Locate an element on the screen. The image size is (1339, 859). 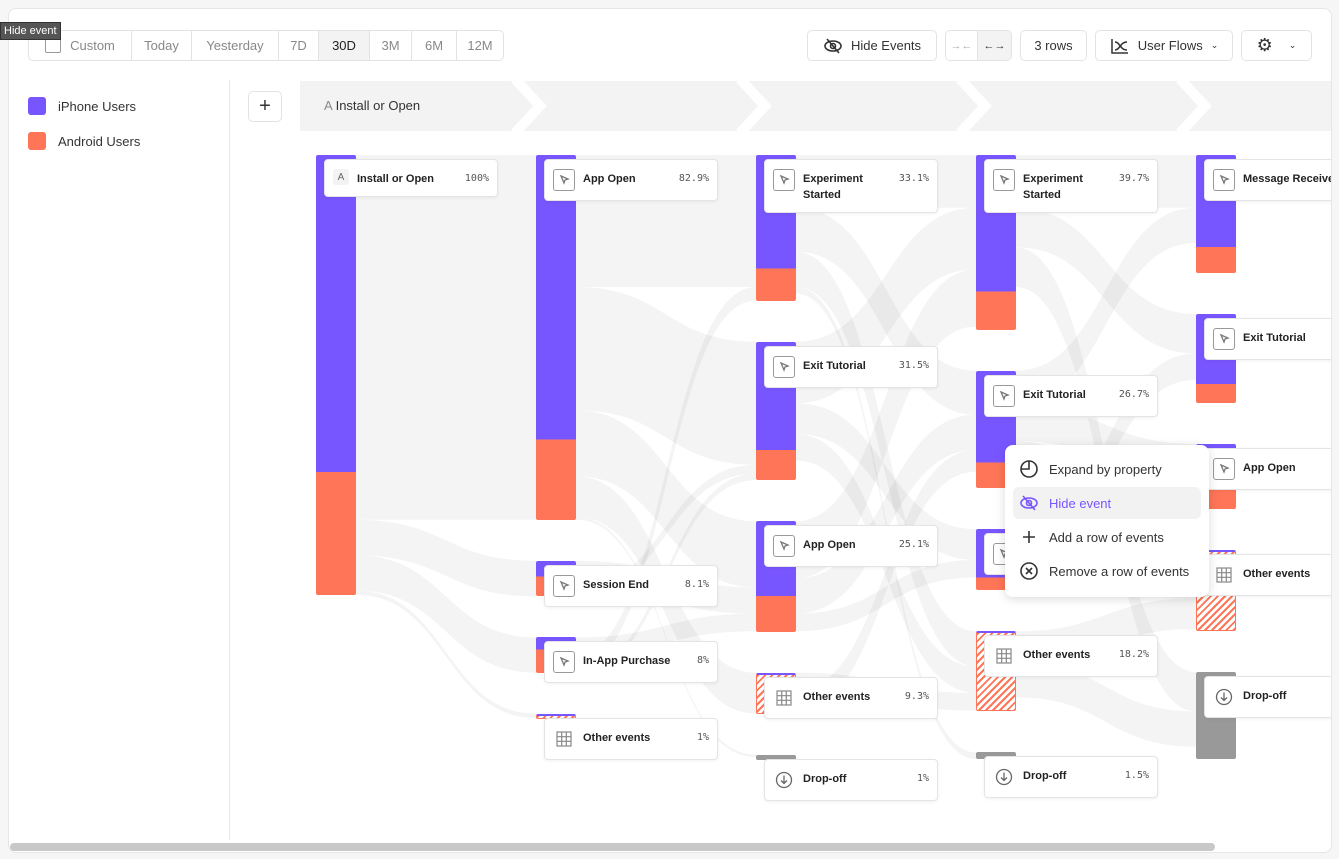
node-name: Other events is located at coordinates (837, 696).